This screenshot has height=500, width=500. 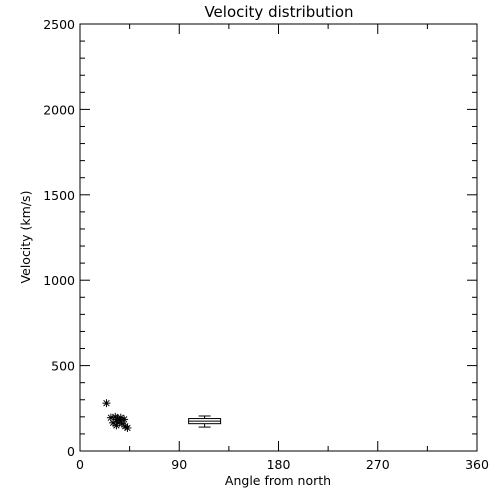 I want to click on y-tick-label: 2500, so click(x=59, y=24).